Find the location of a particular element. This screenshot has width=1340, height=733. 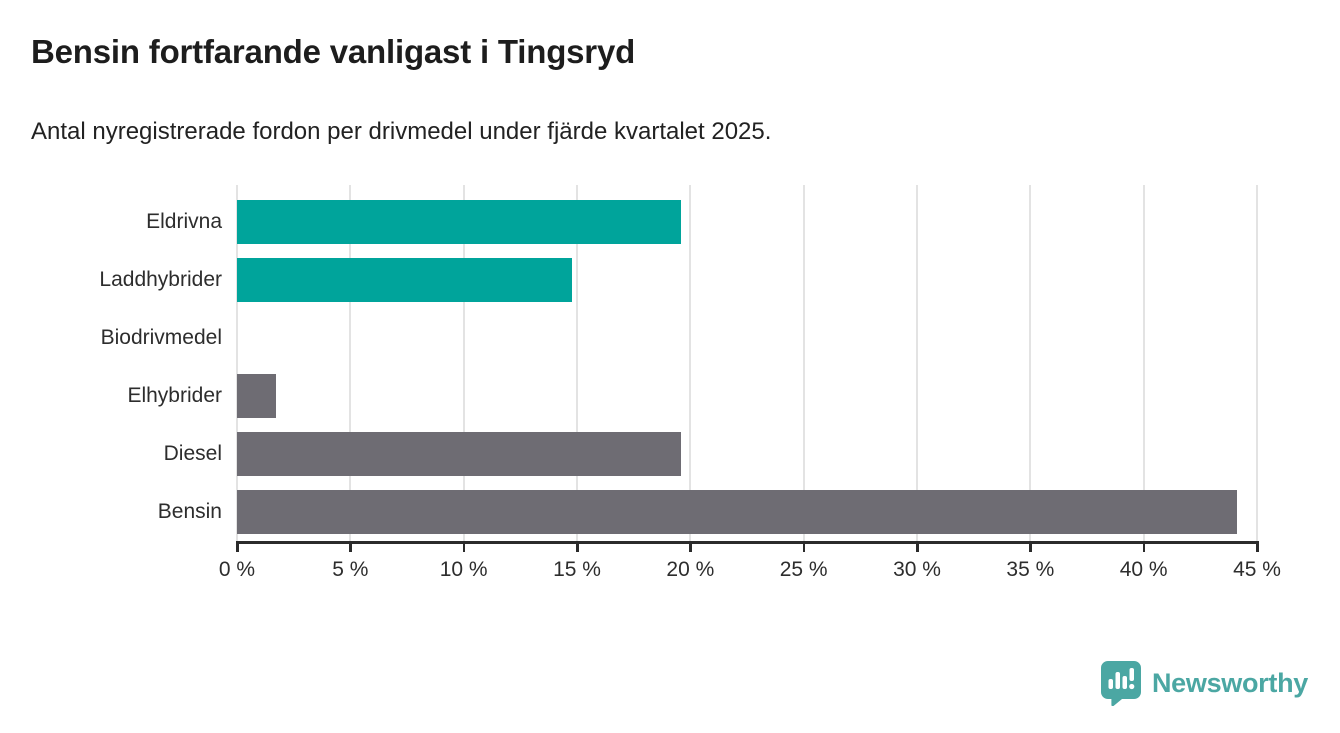

newsworthy-bubble-icon is located at coordinates (1120, 683).